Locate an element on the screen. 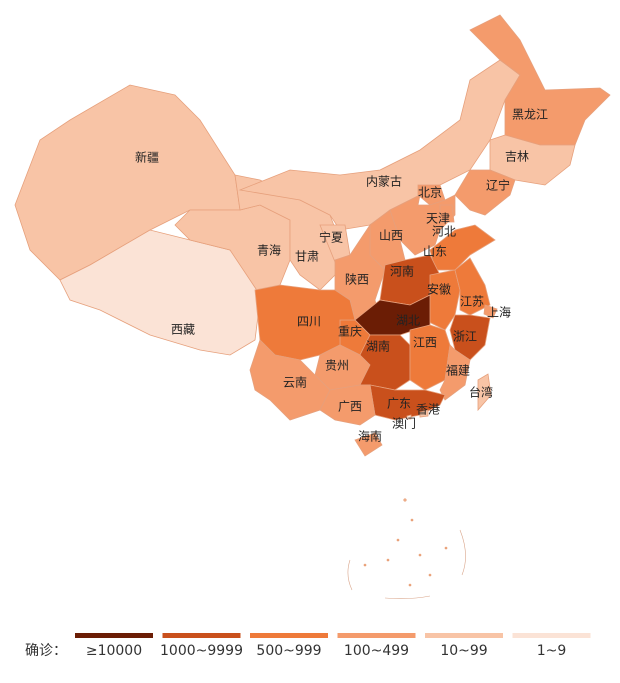 This screenshot has width=620, height=683. region-label: 陕西 is located at coordinates (357, 279).